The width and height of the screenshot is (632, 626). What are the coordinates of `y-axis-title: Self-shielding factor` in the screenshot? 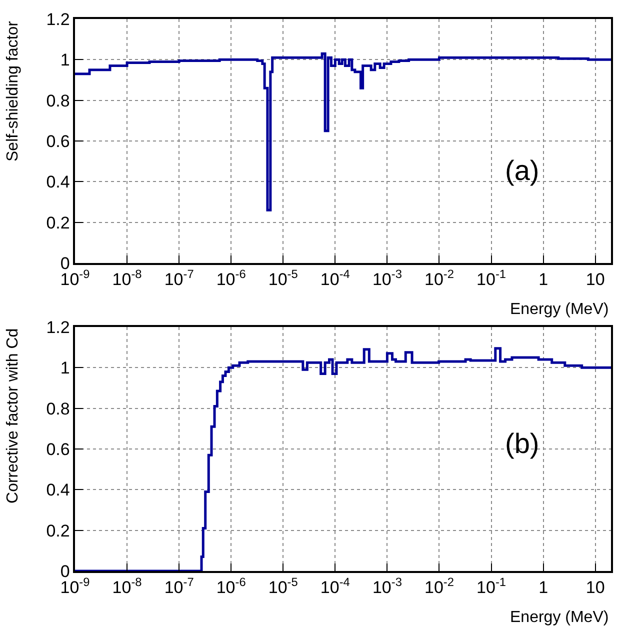 It's located at (13, 91).